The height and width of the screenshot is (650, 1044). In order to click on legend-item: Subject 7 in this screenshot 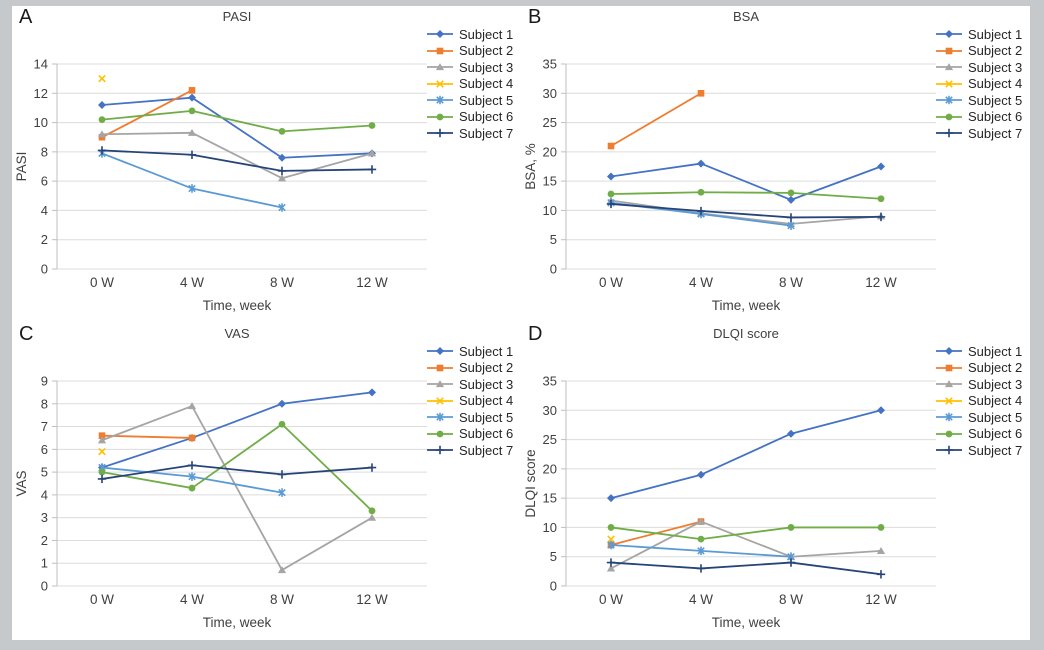, I will do `click(469, 450)`.